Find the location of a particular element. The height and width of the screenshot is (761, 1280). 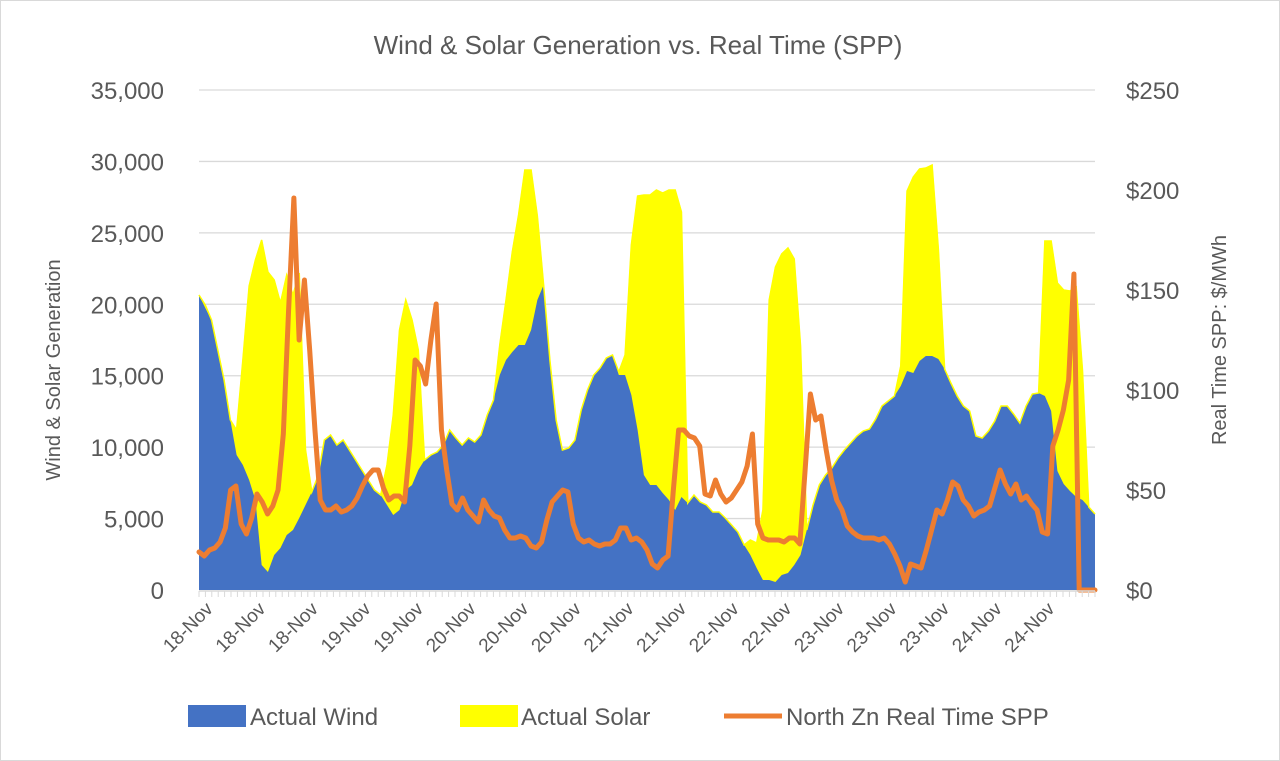

y2-axis-title: Real Time SPP: $/MWh is located at coordinates (1220, 340).